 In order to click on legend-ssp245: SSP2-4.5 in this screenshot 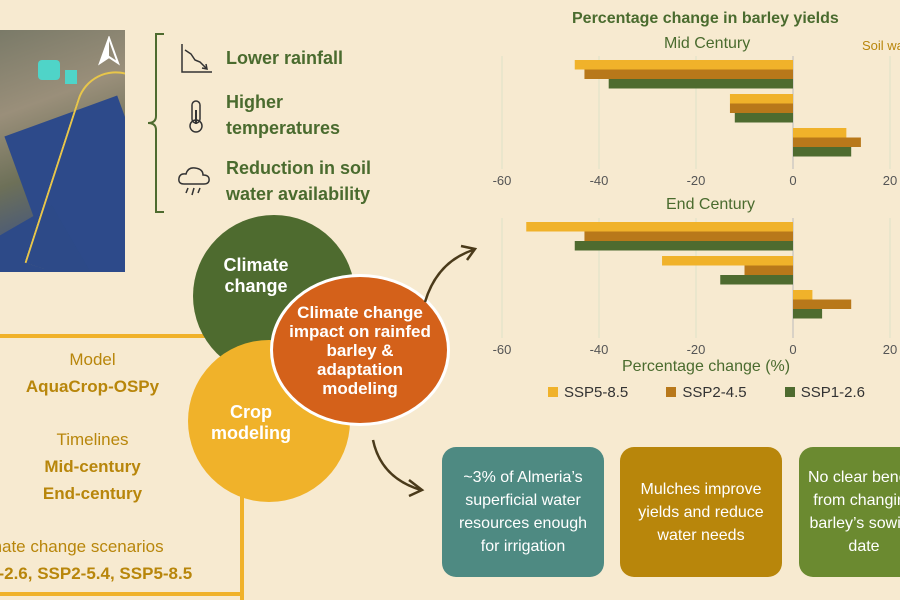, I will do `click(706, 392)`.